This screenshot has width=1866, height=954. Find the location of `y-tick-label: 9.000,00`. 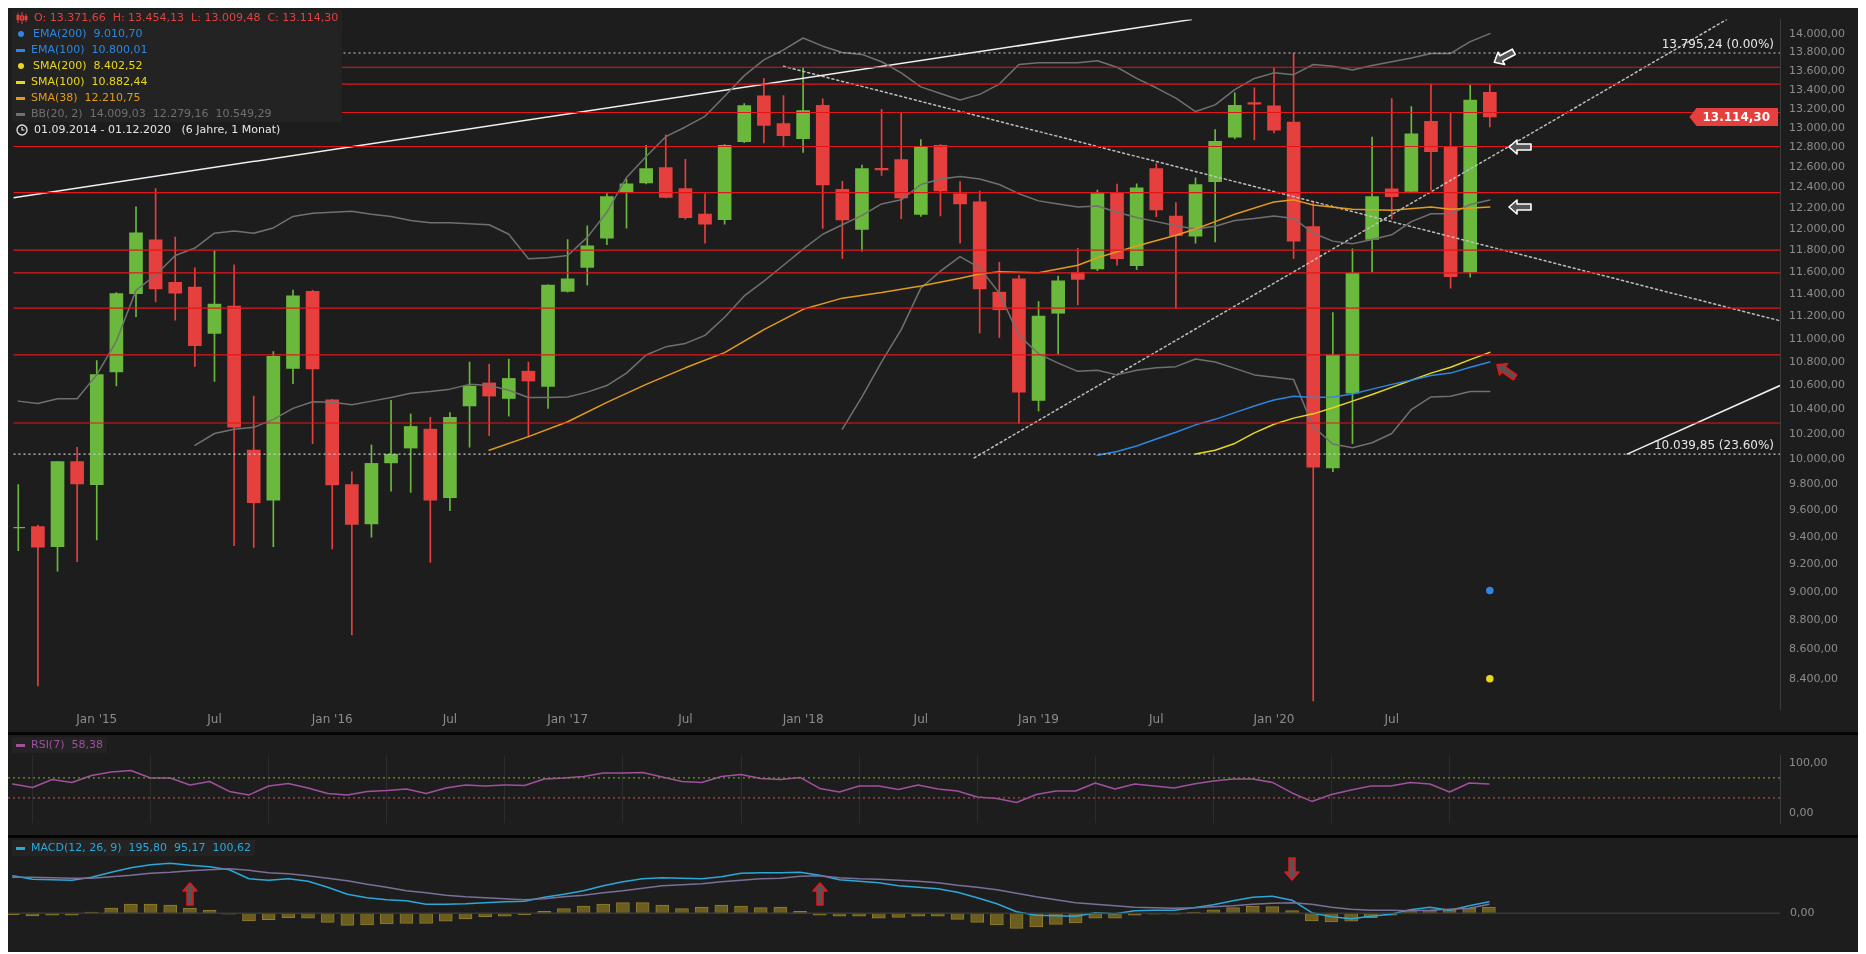

y-tick-label: 9.000,00 is located at coordinates (1813, 591).